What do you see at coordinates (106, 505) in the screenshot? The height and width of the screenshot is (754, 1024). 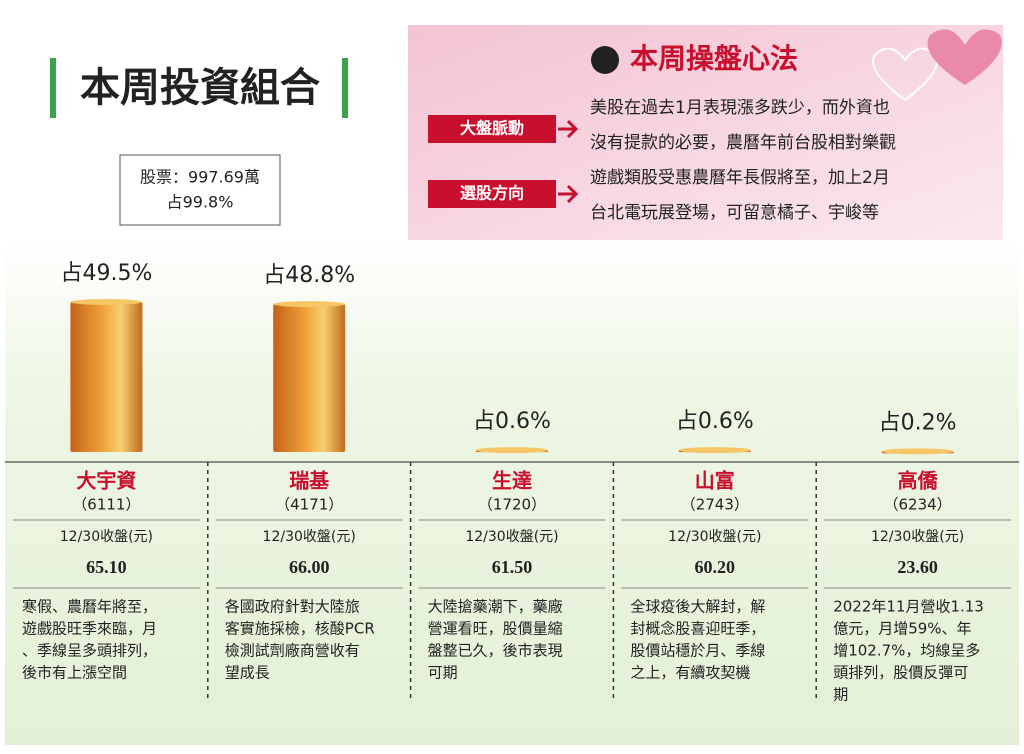 I see `stock-code: （6111）` at bounding box center [106, 505].